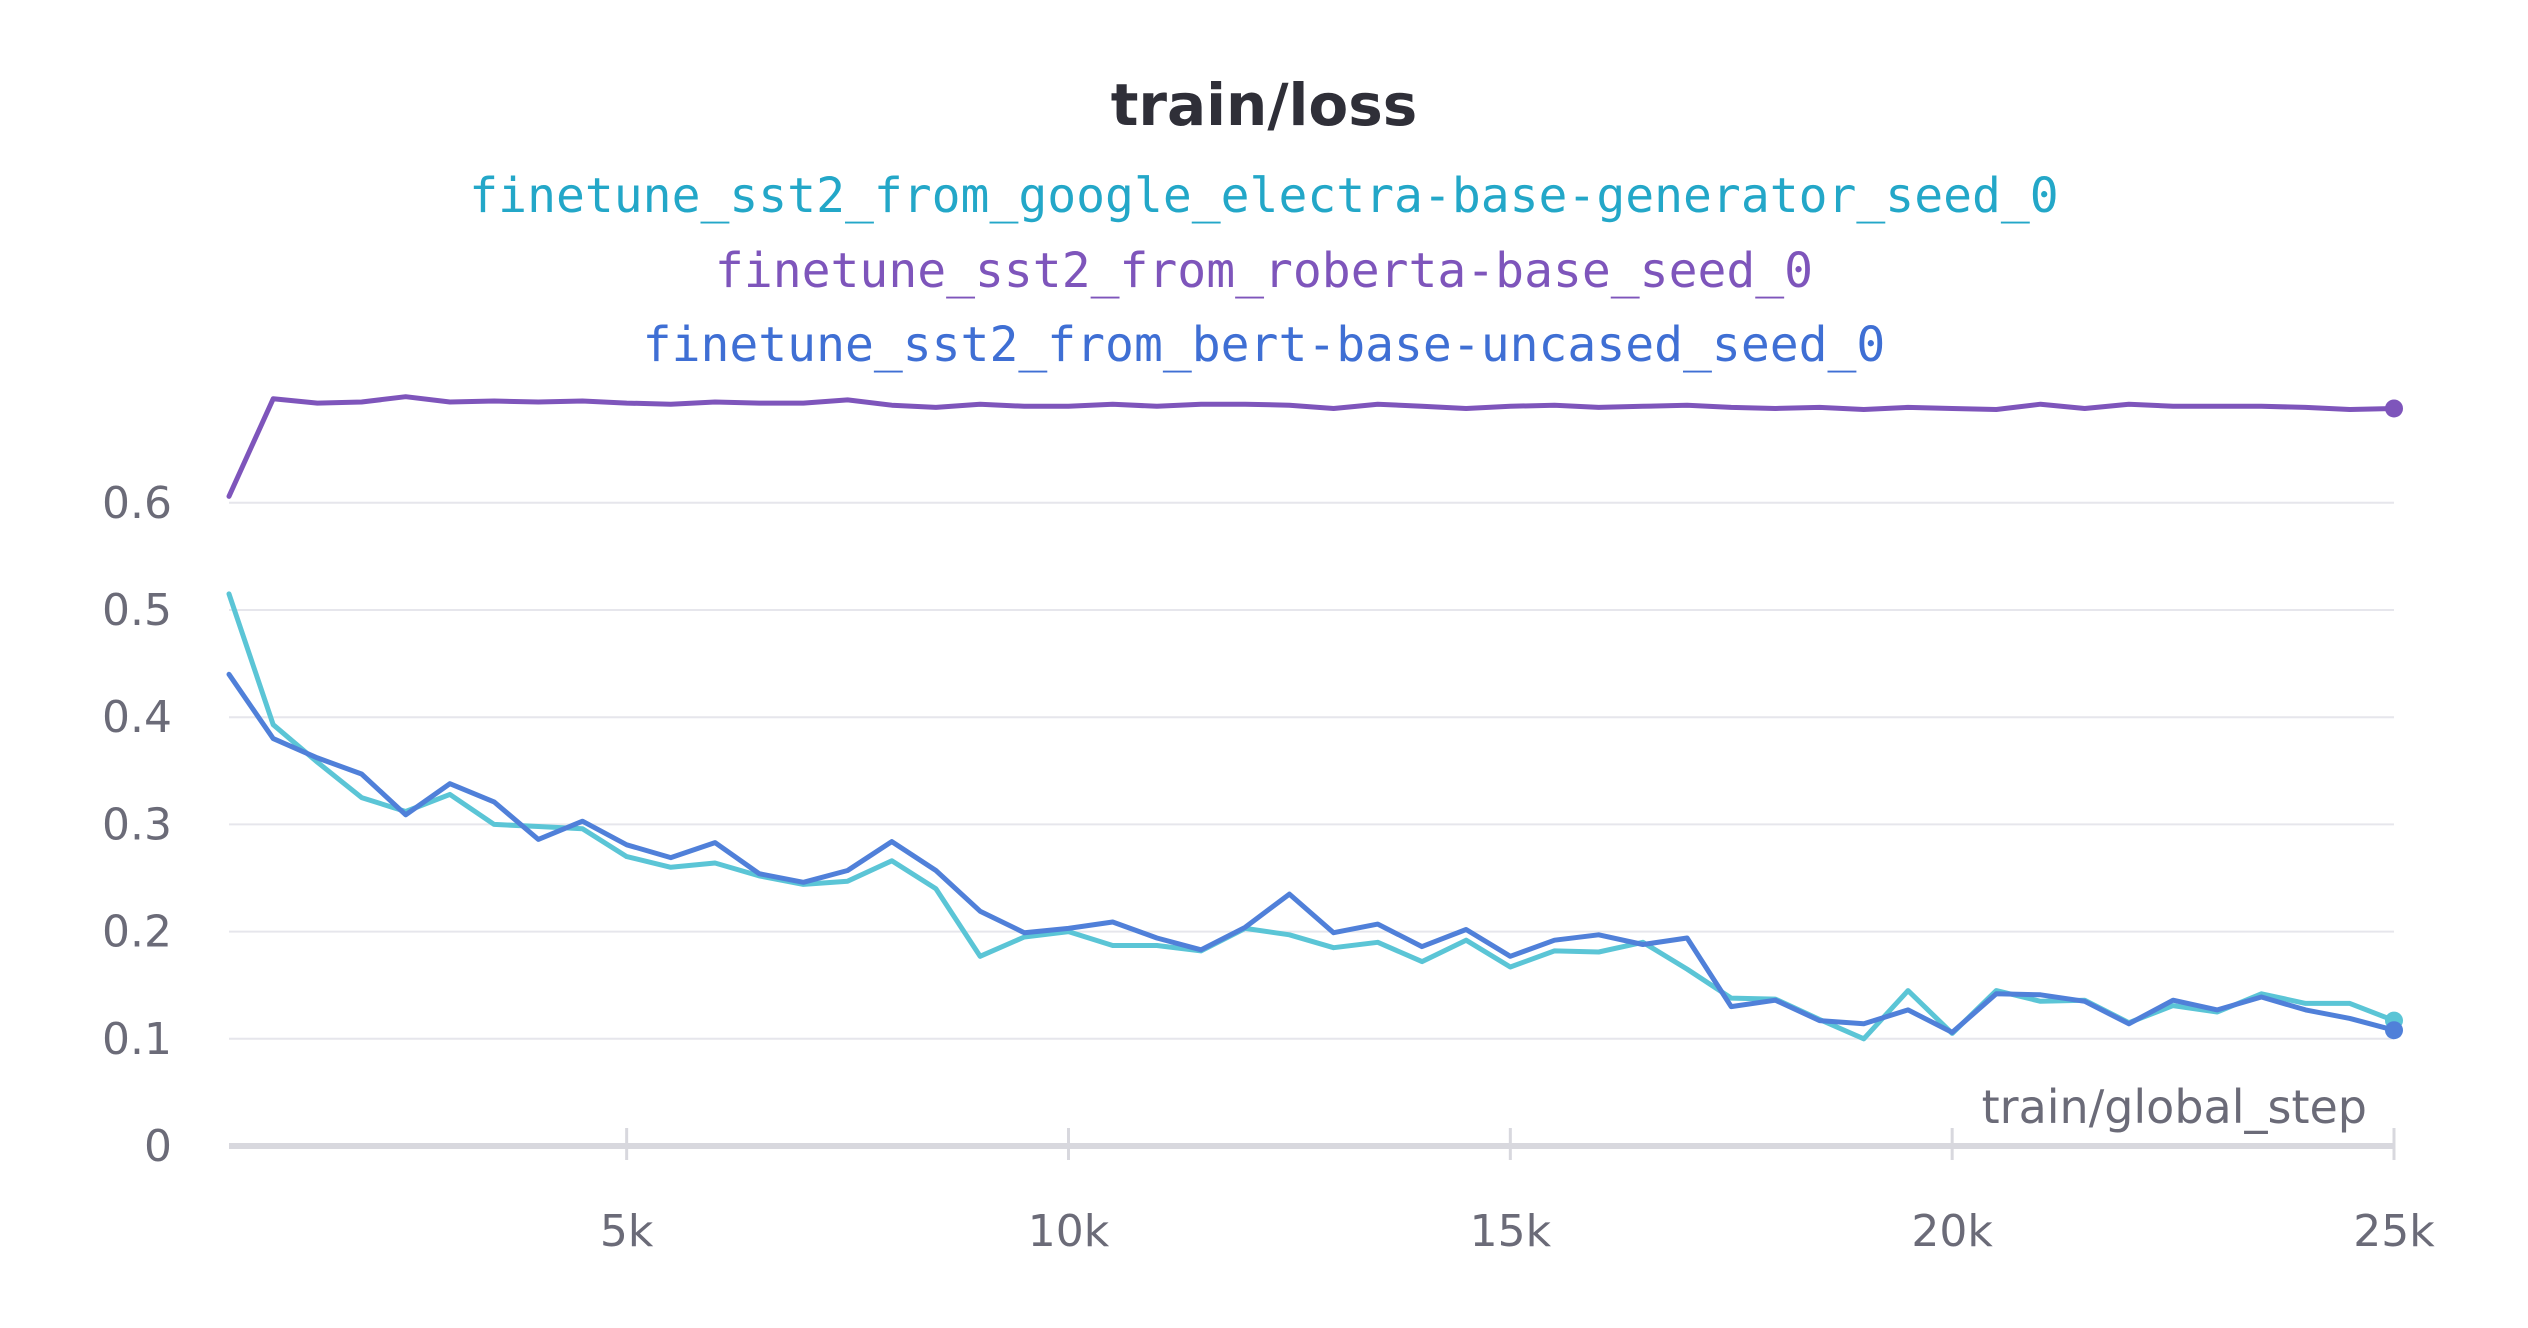 Image resolution: width=2528 pixels, height=1328 pixels. What do you see at coordinates (137, 1039) in the screenshot?
I see `y-tick-label: 0.1` at bounding box center [137, 1039].